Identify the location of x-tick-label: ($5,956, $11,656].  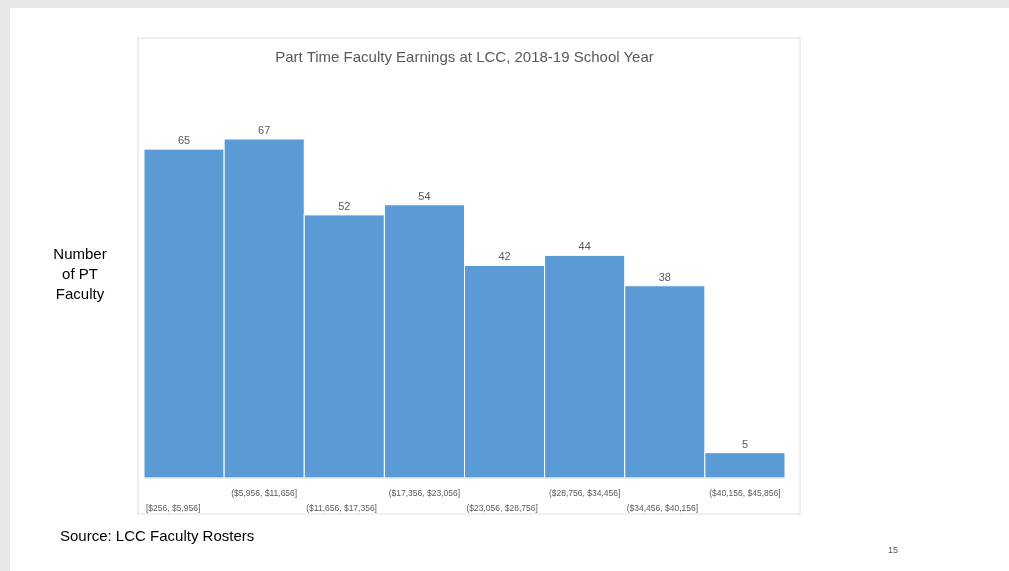
(264, 493).